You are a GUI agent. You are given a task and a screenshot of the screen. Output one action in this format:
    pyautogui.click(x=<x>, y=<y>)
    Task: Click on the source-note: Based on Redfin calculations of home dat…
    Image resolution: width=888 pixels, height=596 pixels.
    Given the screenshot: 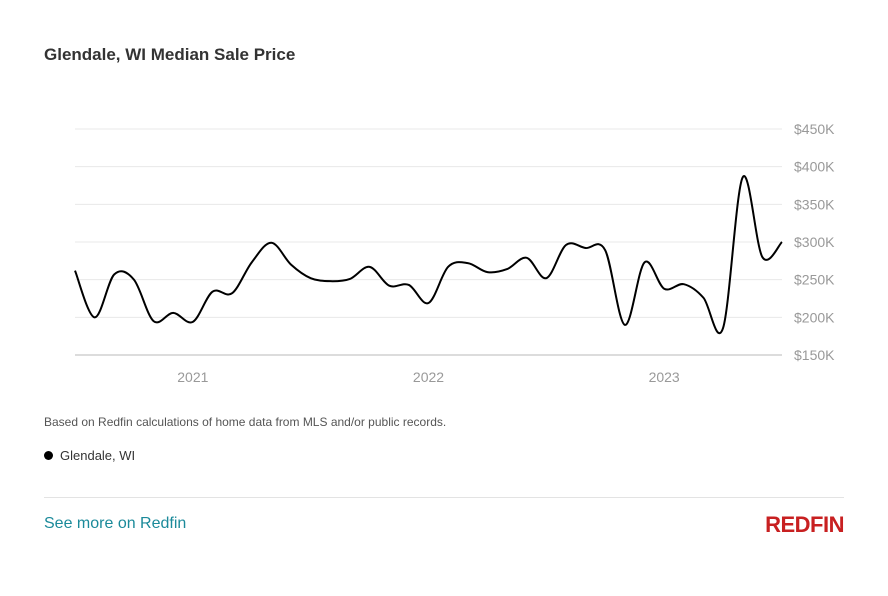 What is the action you would take?
    pyautogui.click(x=245, y=422)
    